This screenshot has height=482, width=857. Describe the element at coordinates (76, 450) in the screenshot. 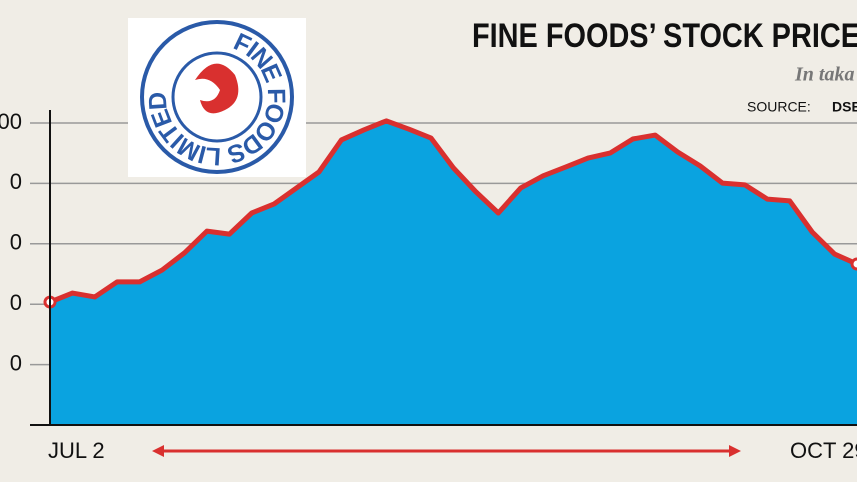

I see `x-tick-label: JUL 2` at that location.